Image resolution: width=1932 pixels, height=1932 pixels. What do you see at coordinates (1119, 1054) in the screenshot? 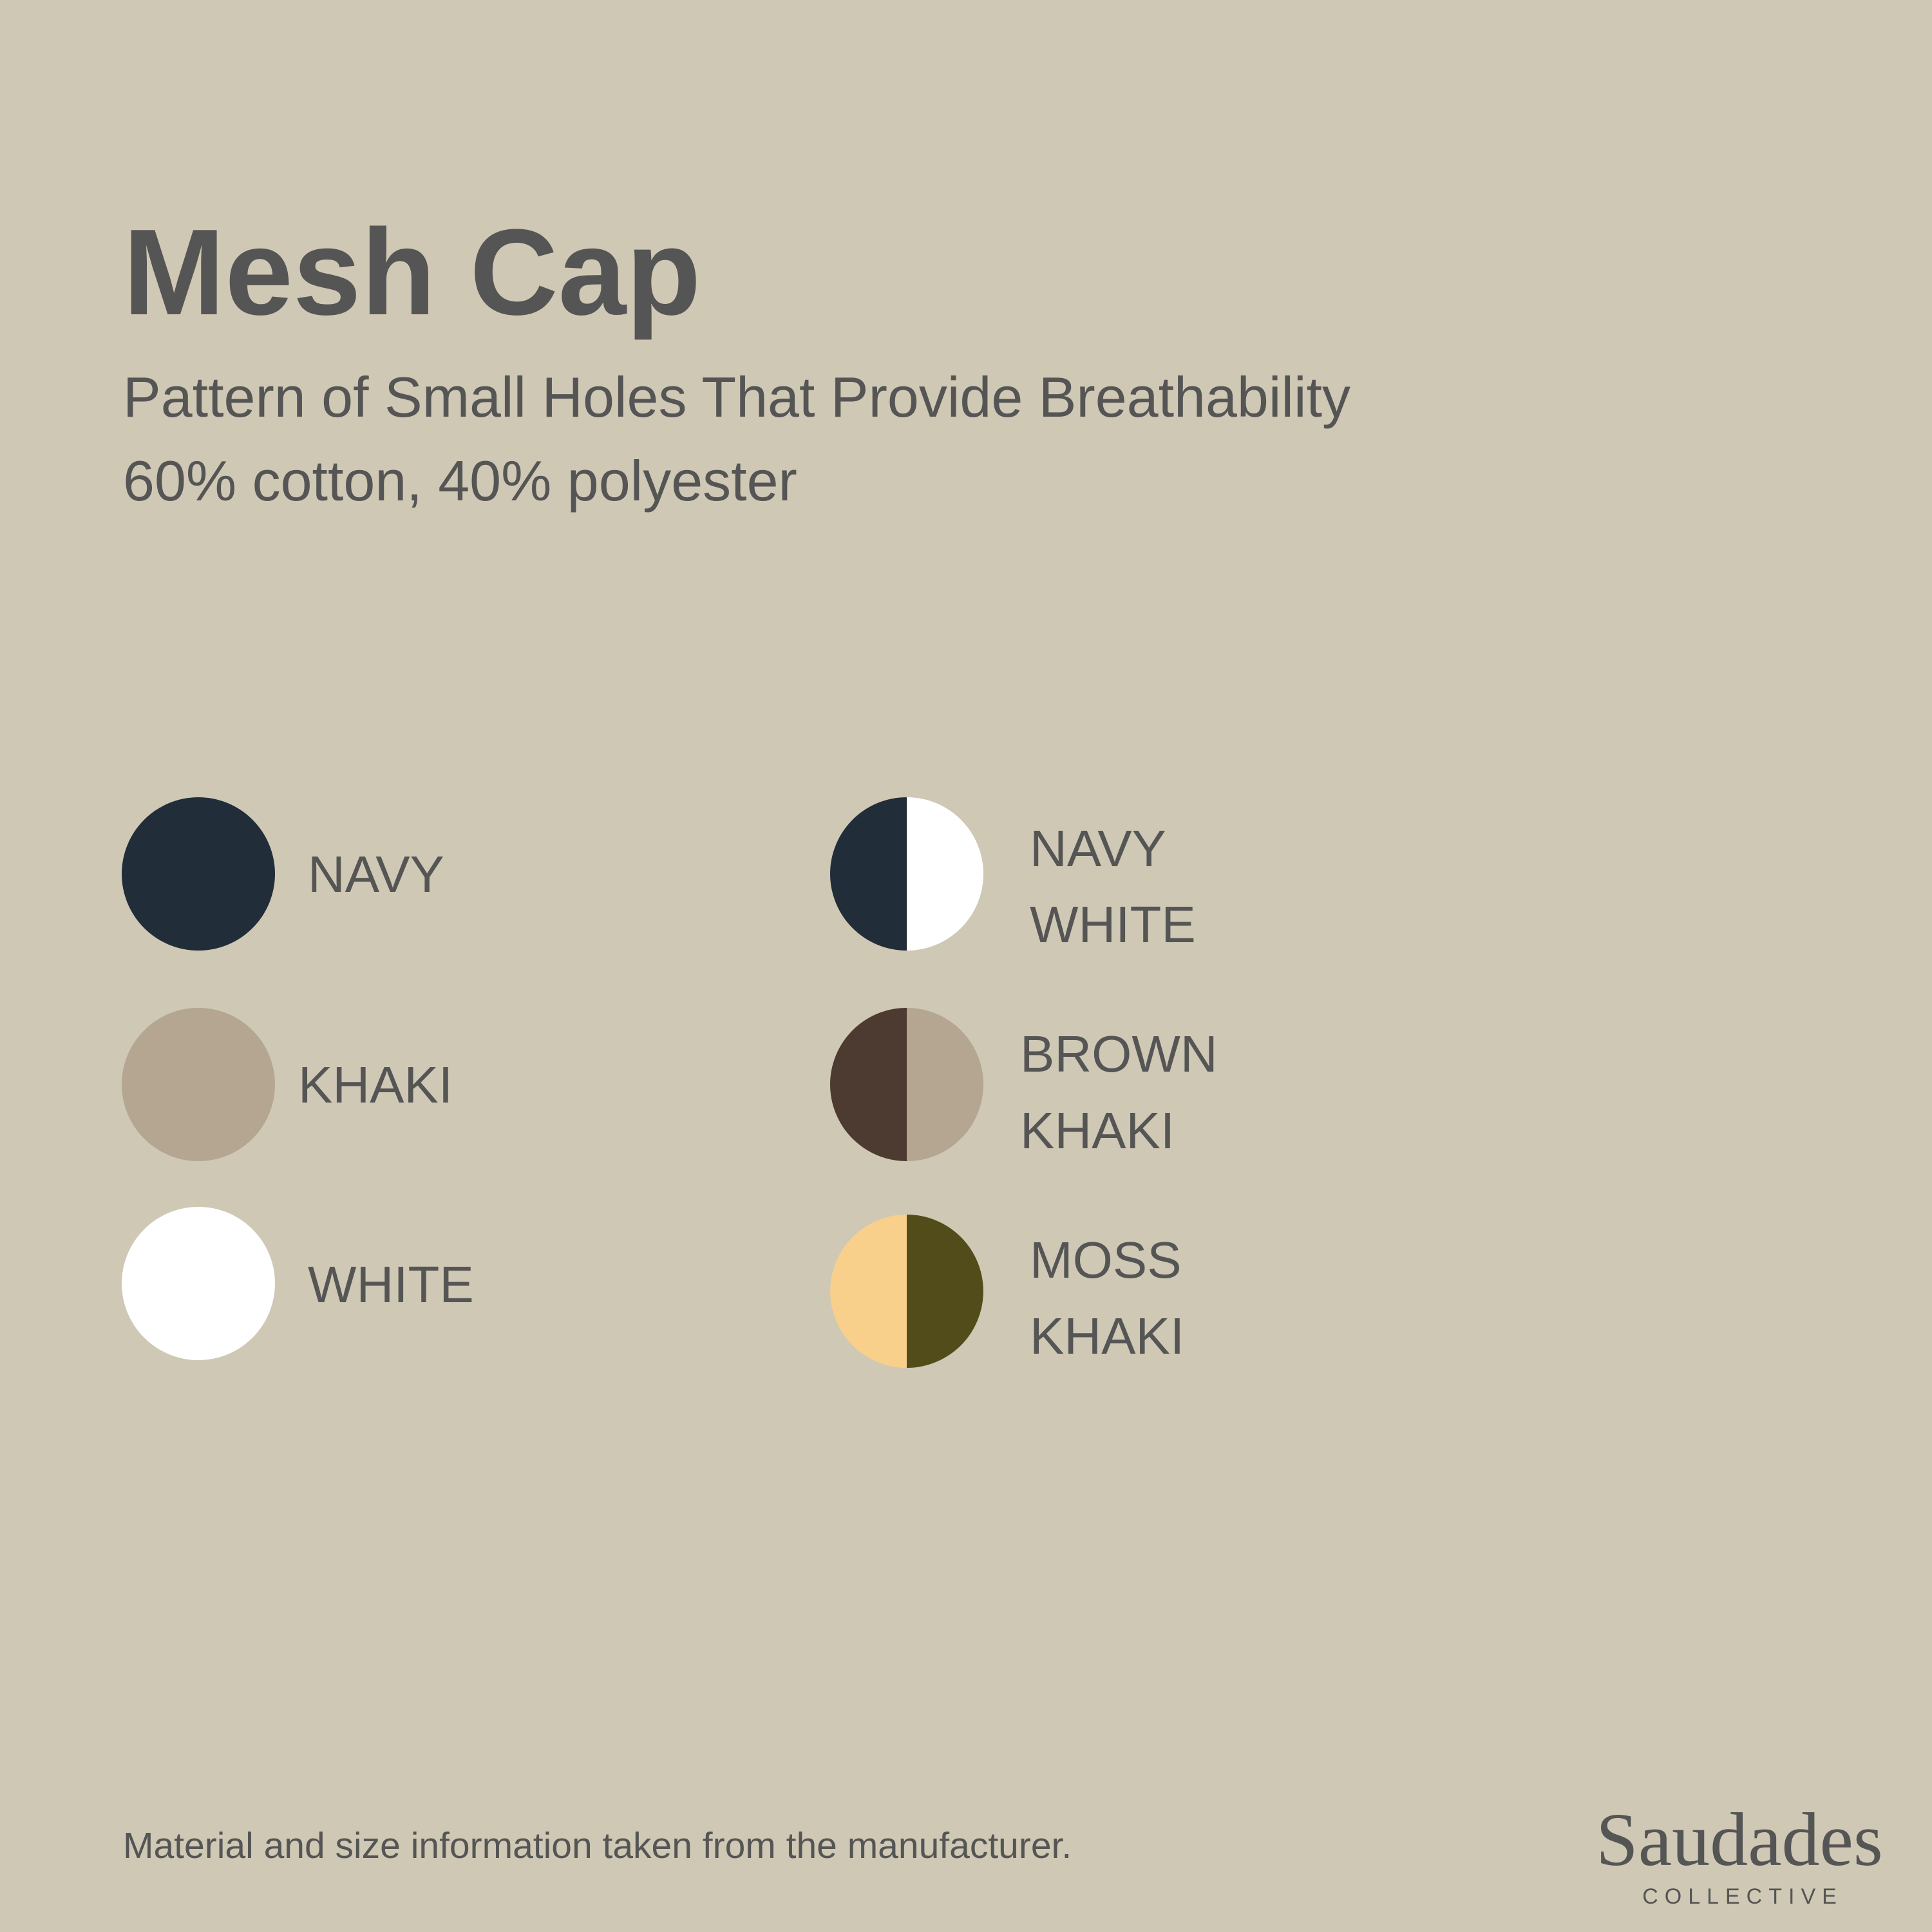
I see `color-label: BROWN` at bounding box center [1119, 1054].